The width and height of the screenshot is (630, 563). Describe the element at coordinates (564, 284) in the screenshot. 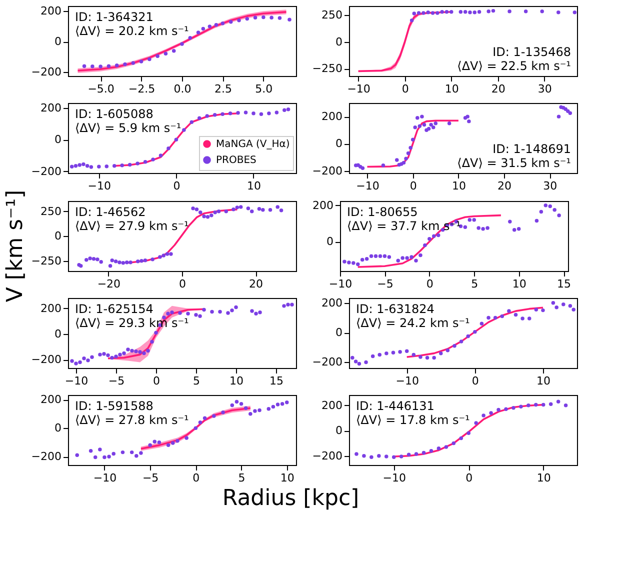

I see `x-tick-label: 15` at that location.